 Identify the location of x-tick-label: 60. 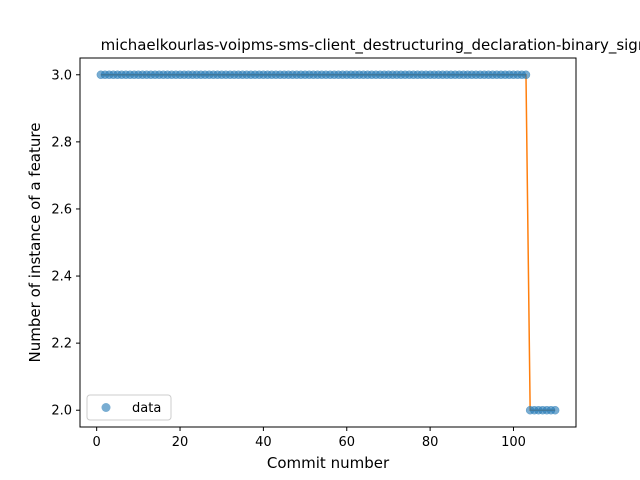
(346, 442).